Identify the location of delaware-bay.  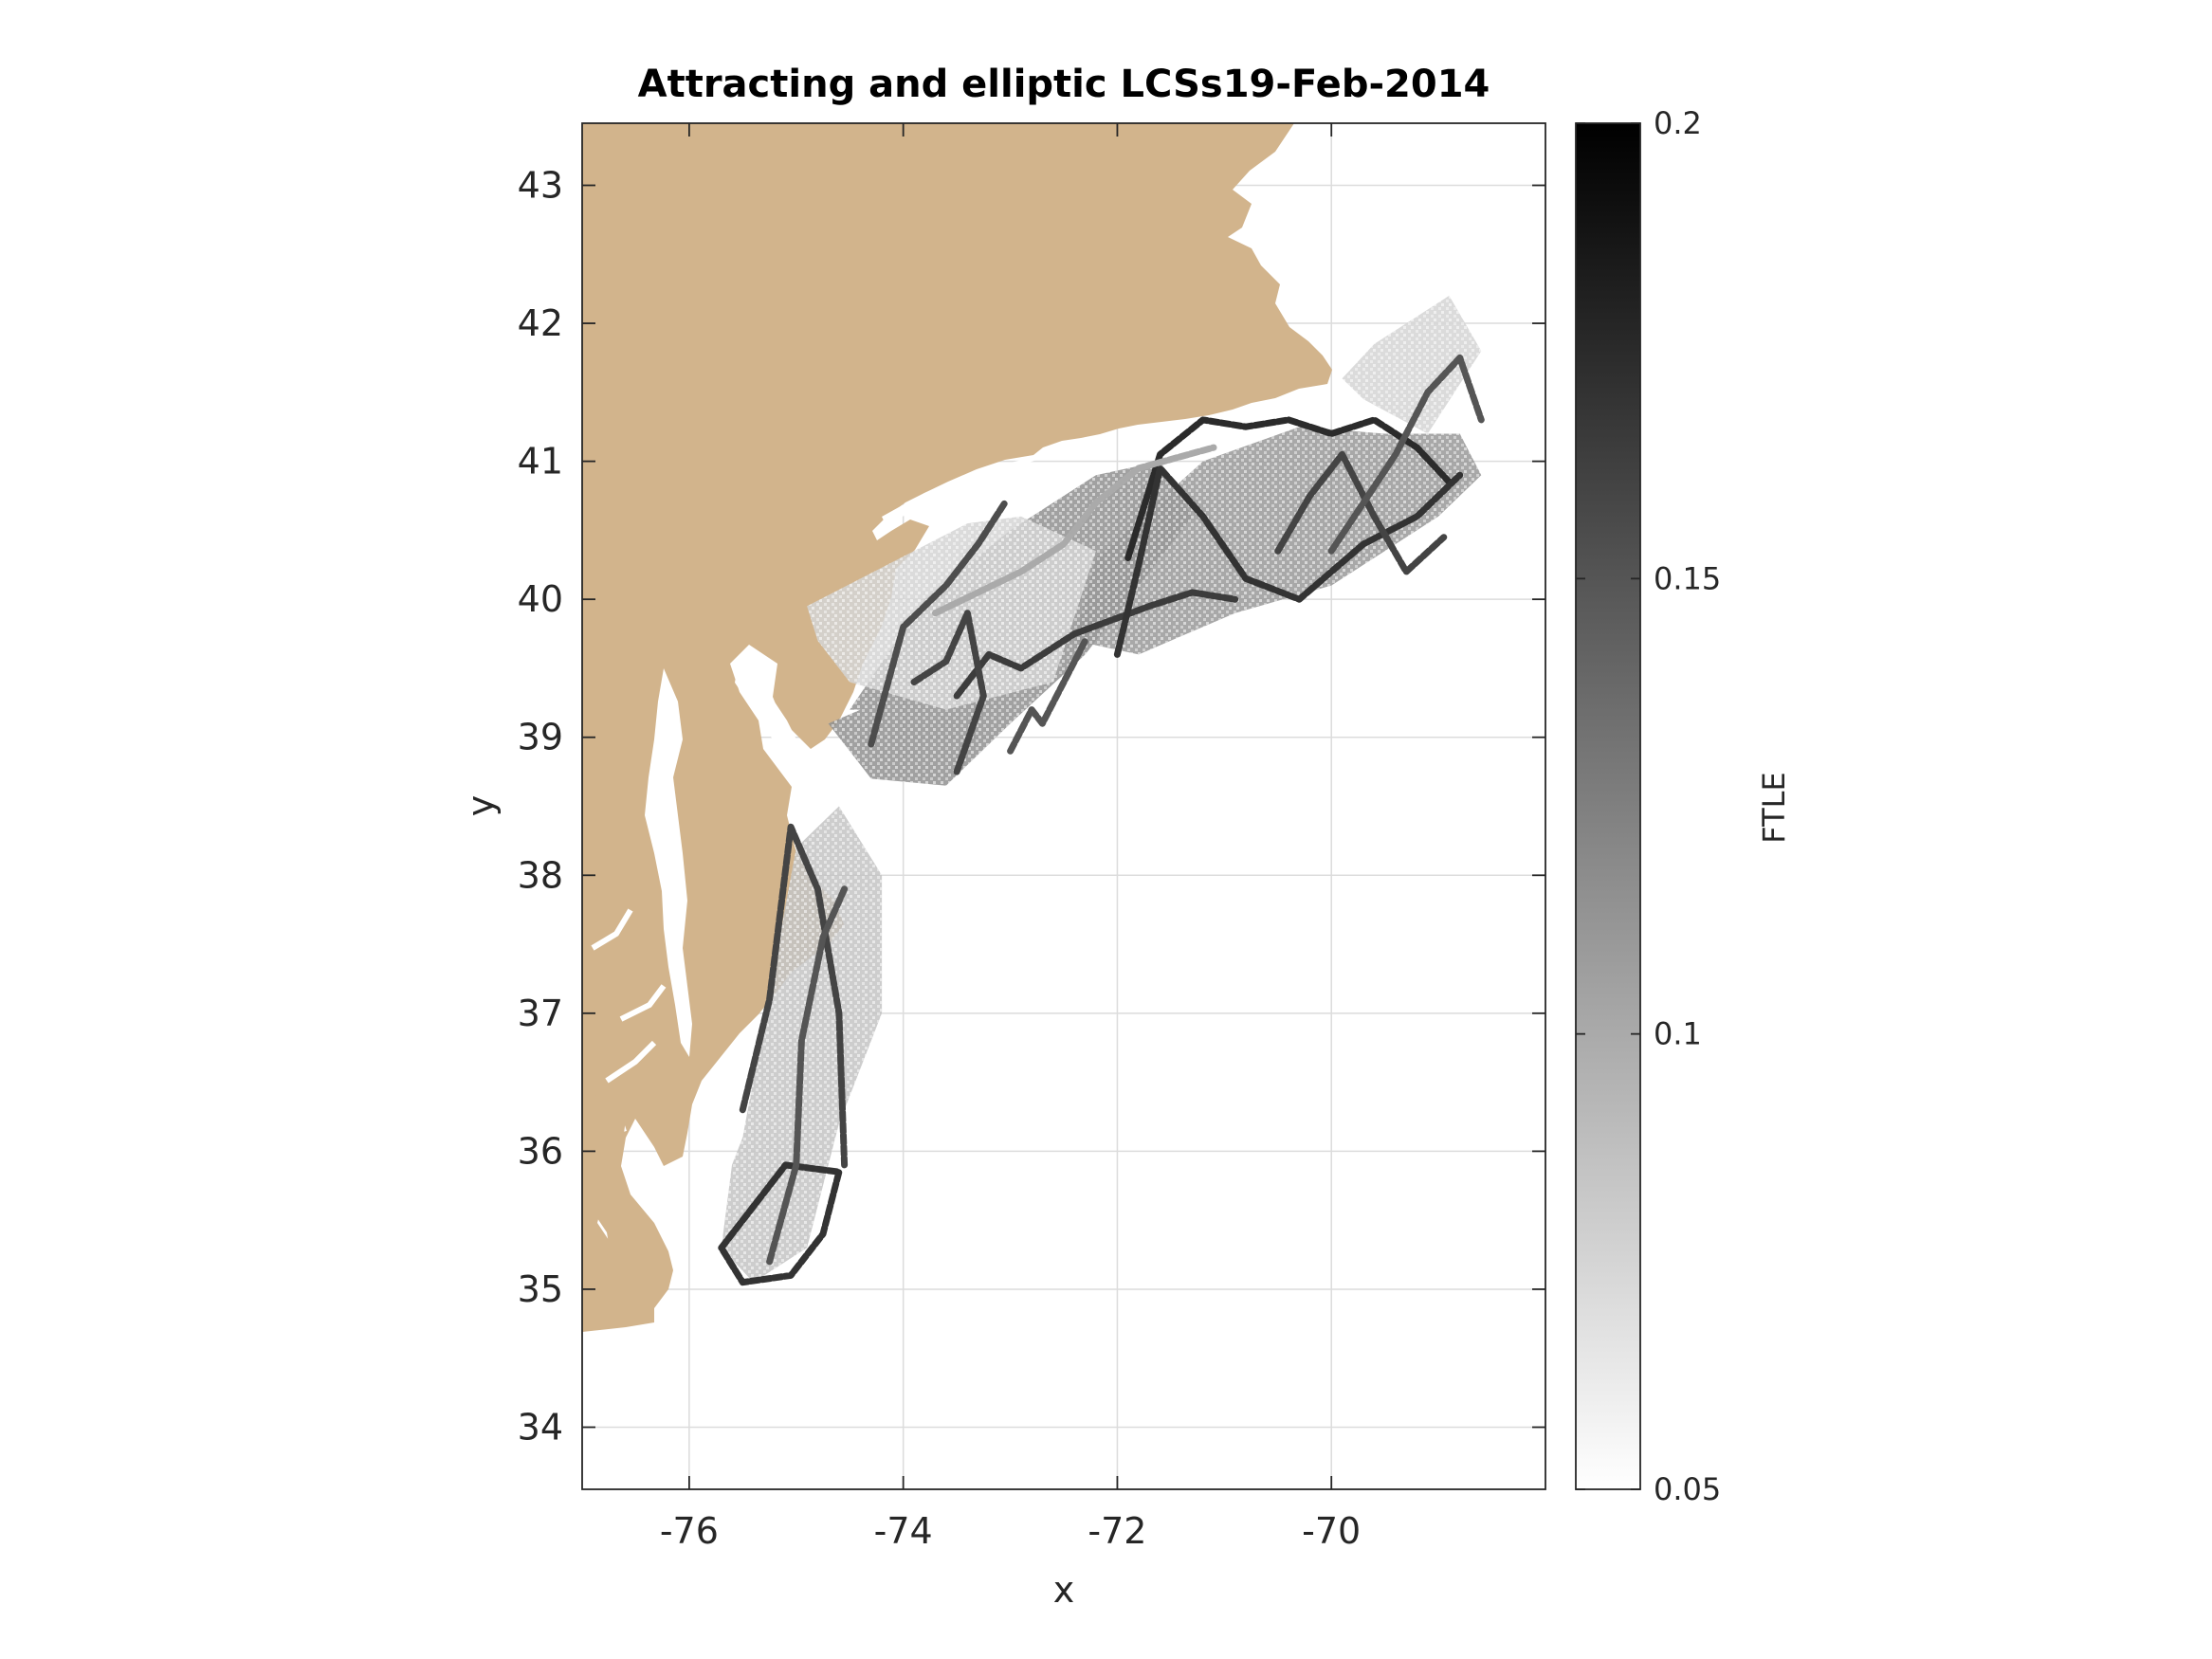
(768, 706).